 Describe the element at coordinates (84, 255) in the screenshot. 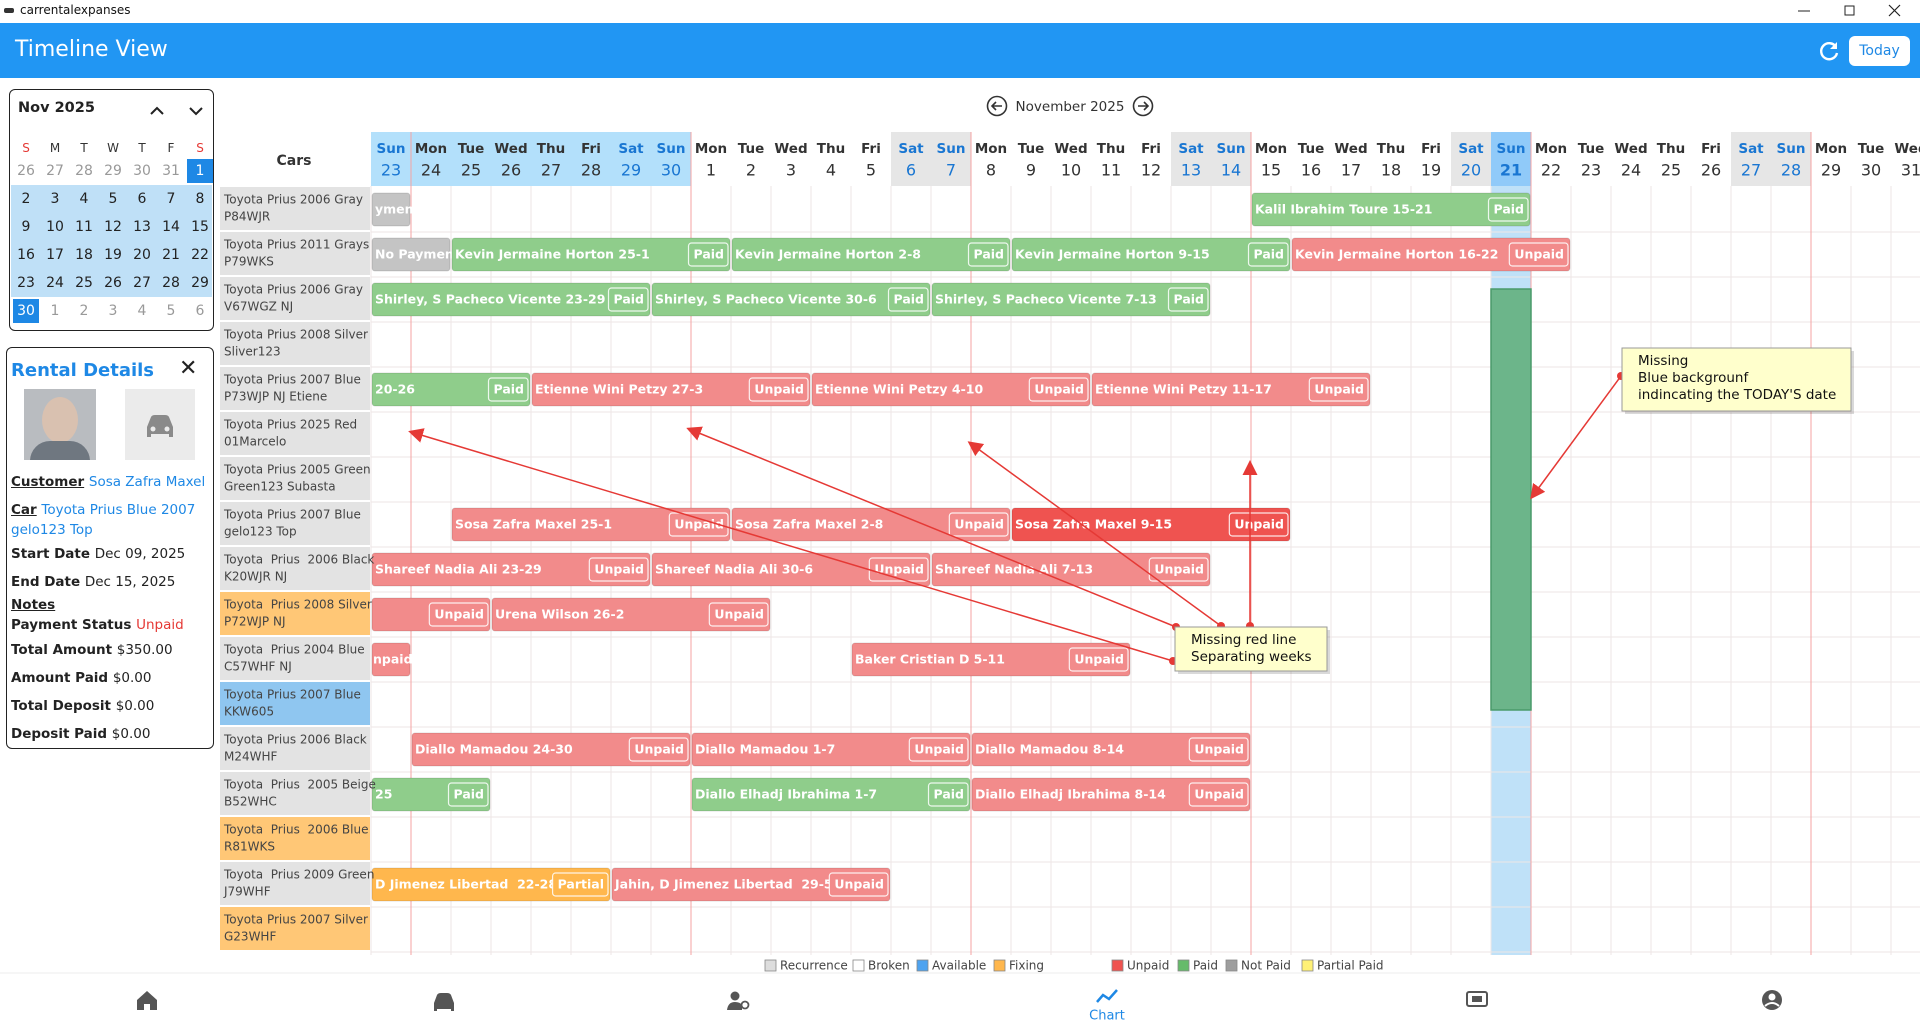

I see `calendar-day: 18` at that location.